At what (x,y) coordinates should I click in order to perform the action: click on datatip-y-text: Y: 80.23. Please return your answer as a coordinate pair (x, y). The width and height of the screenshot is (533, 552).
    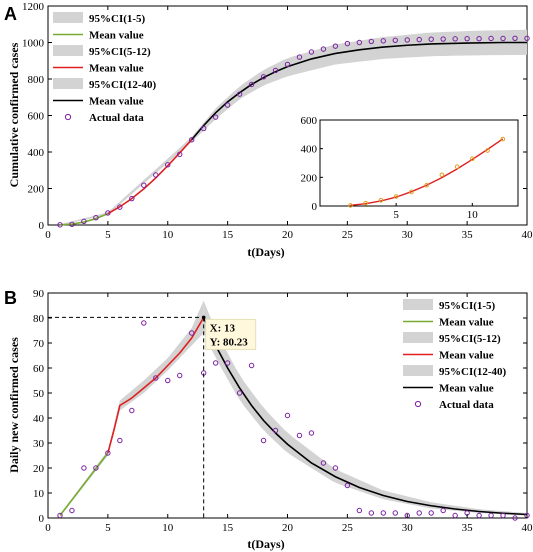
    Looking at the image, I should click on (229, 342).